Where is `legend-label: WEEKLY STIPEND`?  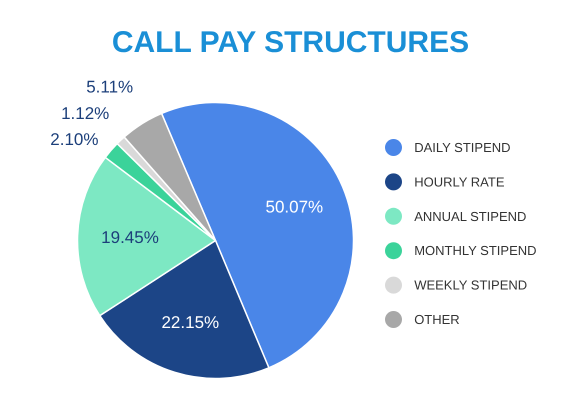 legend-label: WEEKLY STIPEND is located at coordinates (471, 285).